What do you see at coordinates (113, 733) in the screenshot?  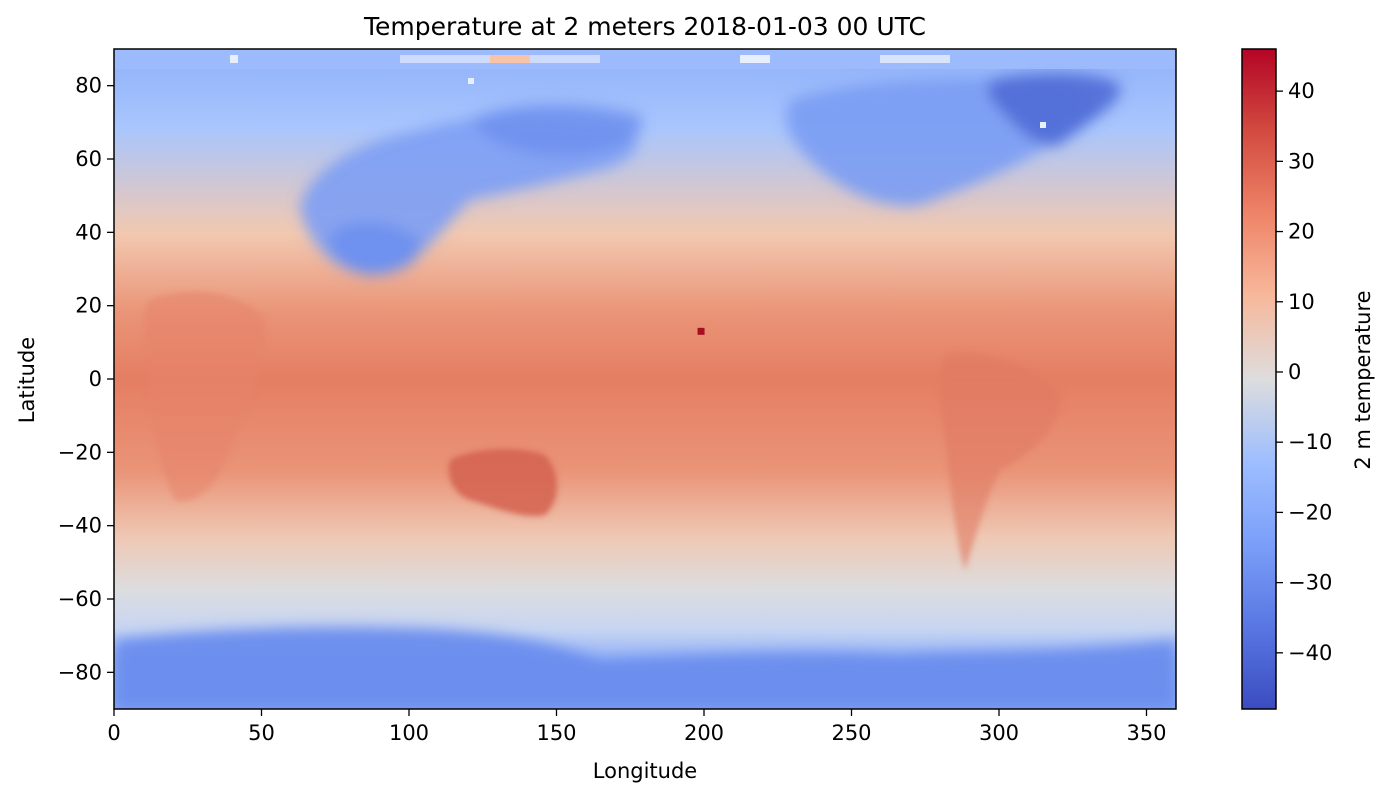 I see `x-tick-label: 0` at bounding box center [113, 733].